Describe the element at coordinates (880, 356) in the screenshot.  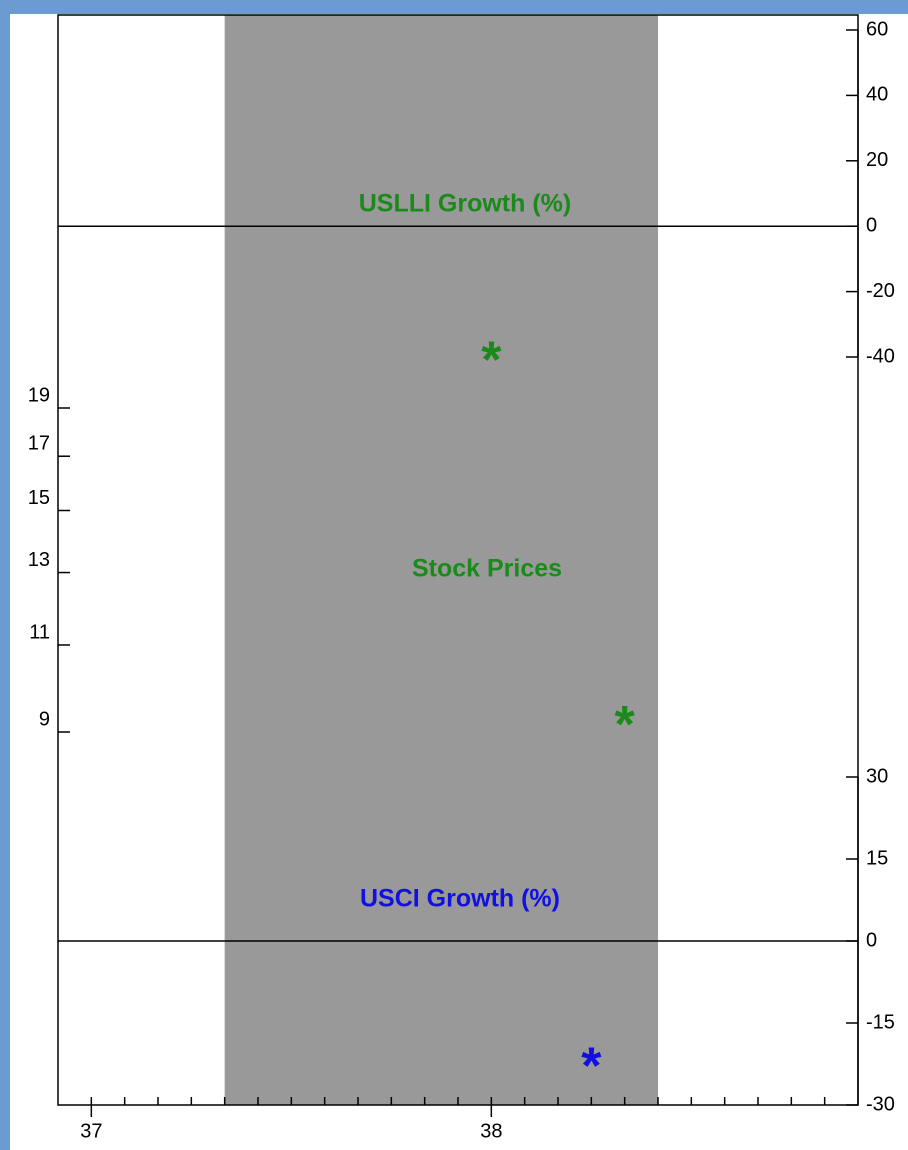
I see `y-tick-label: -40` at that location.